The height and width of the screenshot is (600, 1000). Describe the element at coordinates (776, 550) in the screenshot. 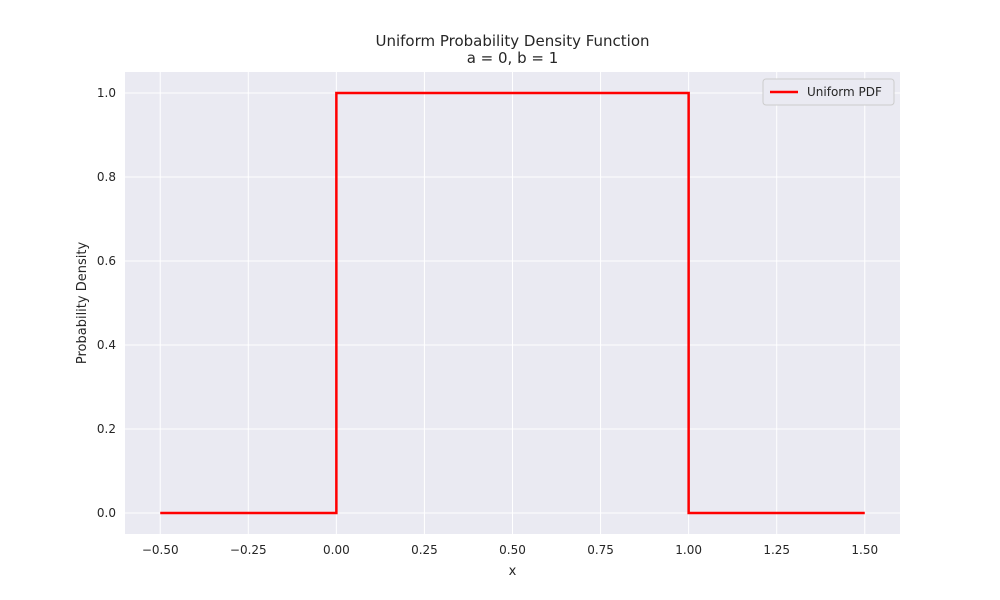

I see `x-tick-label: 1.25` at that location.